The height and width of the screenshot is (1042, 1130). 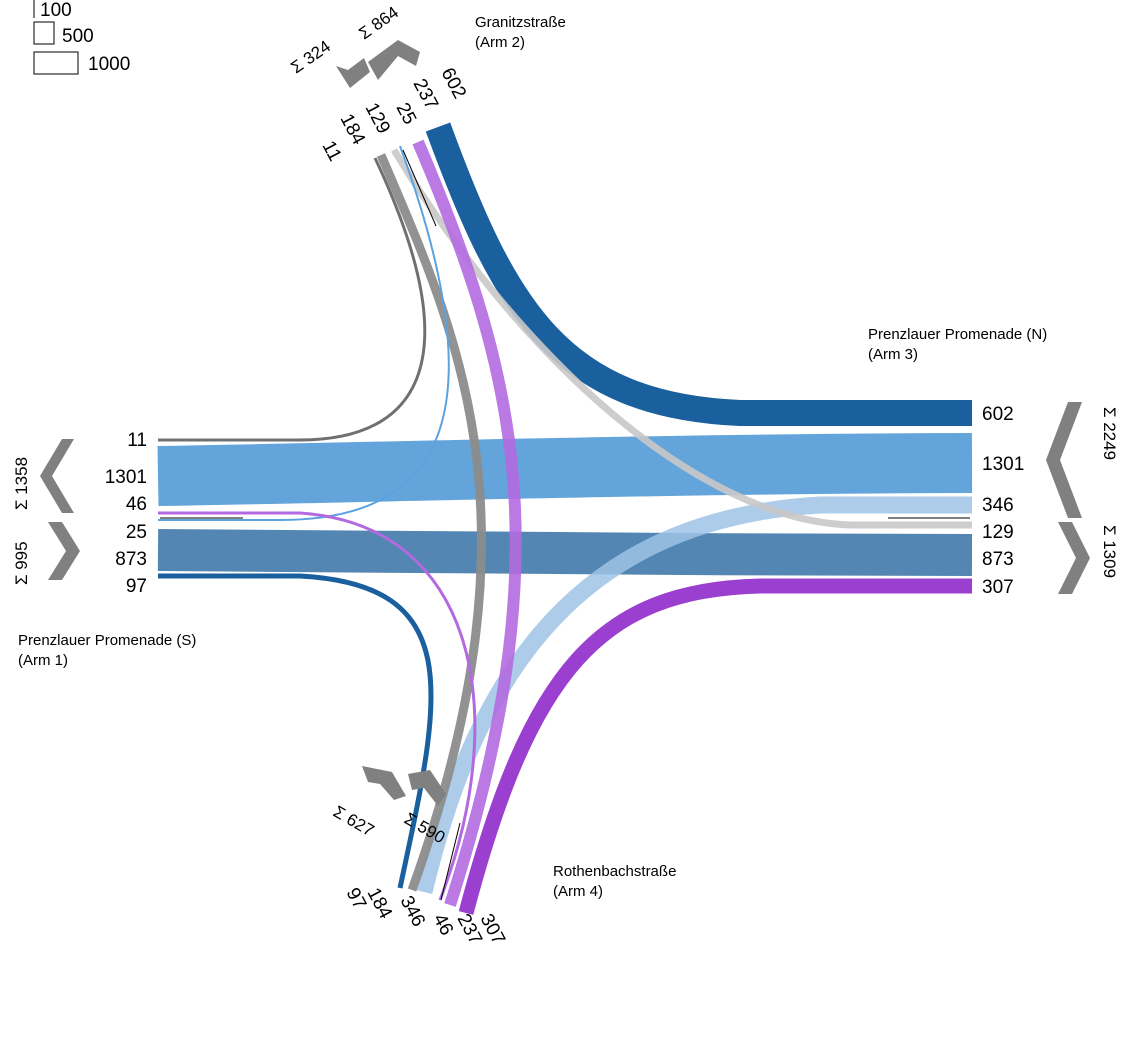 I want to click on arm3-label-307: 307, so click(x=998, y=587).